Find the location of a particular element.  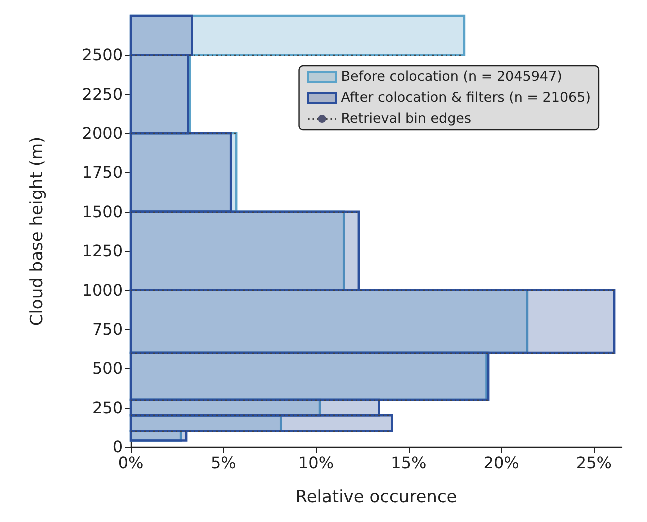

y-tick-label: 2000 is located at coordinates (102, 134).